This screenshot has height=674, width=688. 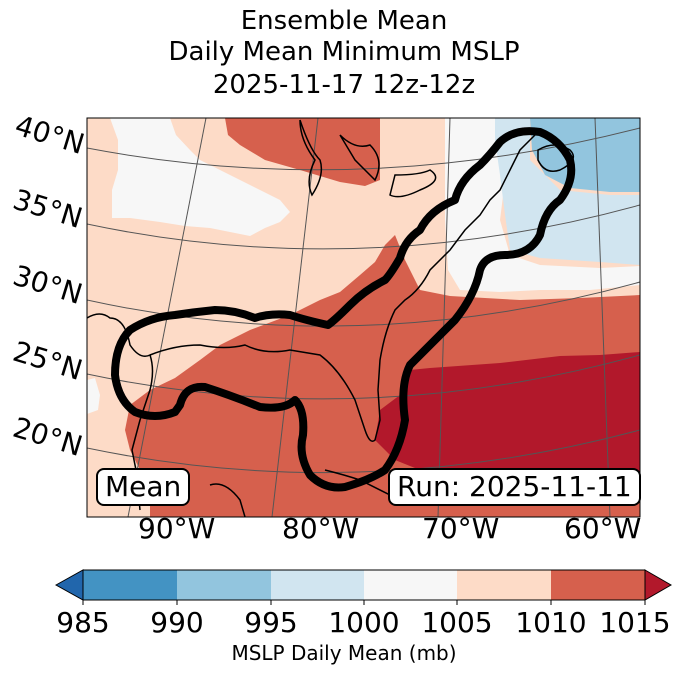 What do you see at coordinates (603, 528) in the screenshot?
I see `lon-label-60w: 60°W` at bounding box center [603, 528].